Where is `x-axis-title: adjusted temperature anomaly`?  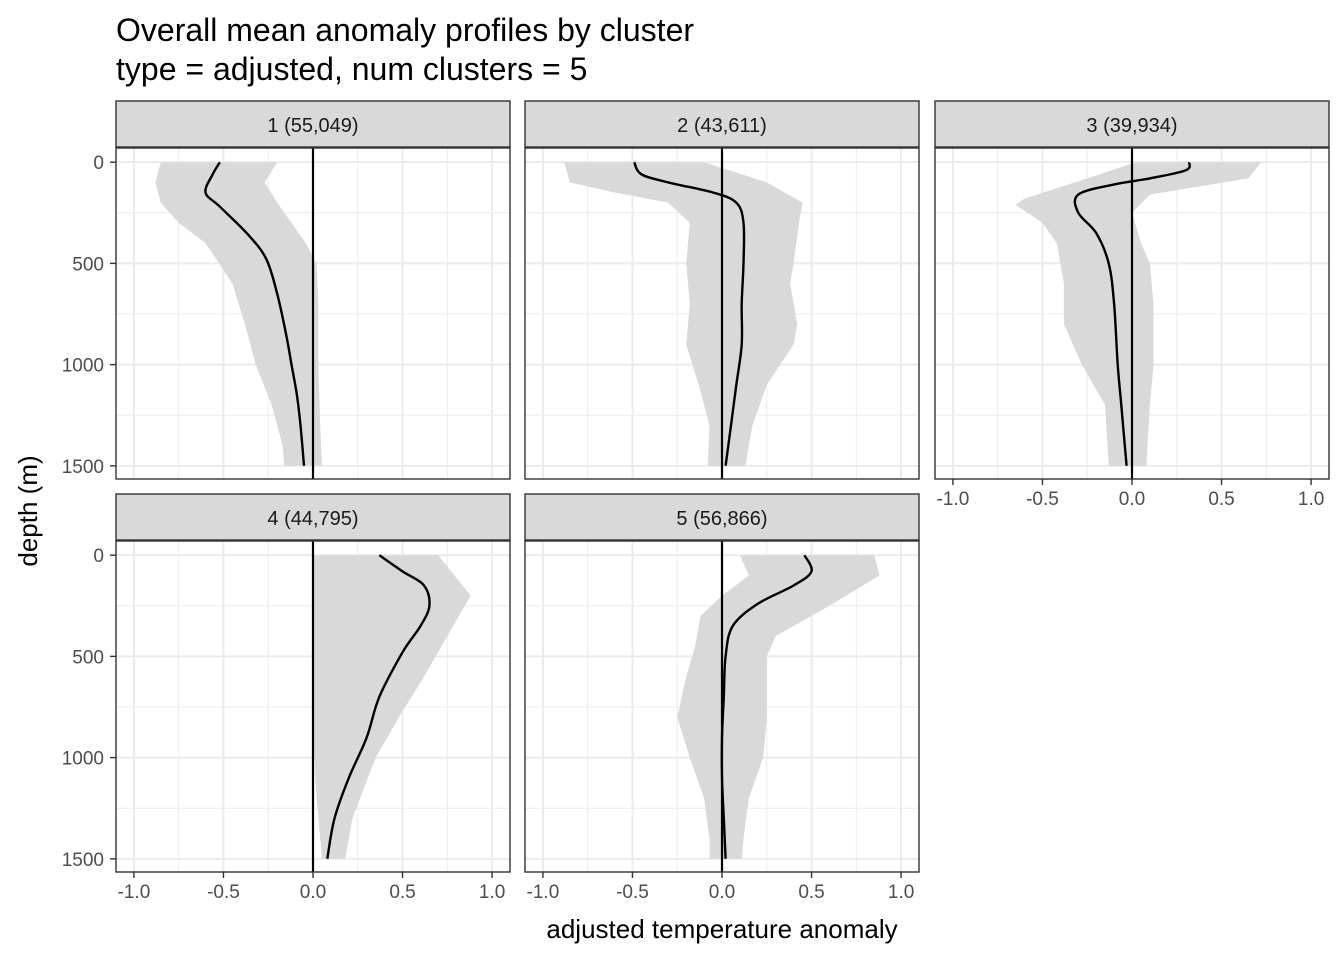 x-axis-title: adjusted temperature anomaly is located at coordinates (721, 929).